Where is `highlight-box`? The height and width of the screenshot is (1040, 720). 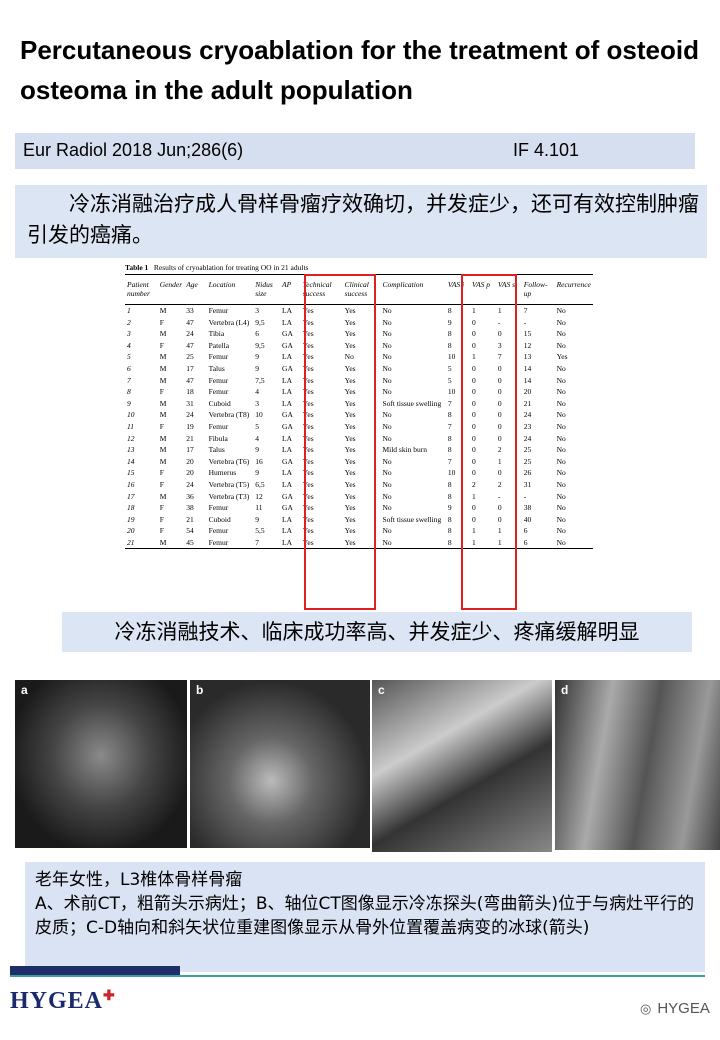
highlight-box is located at coordinates (340, 442).